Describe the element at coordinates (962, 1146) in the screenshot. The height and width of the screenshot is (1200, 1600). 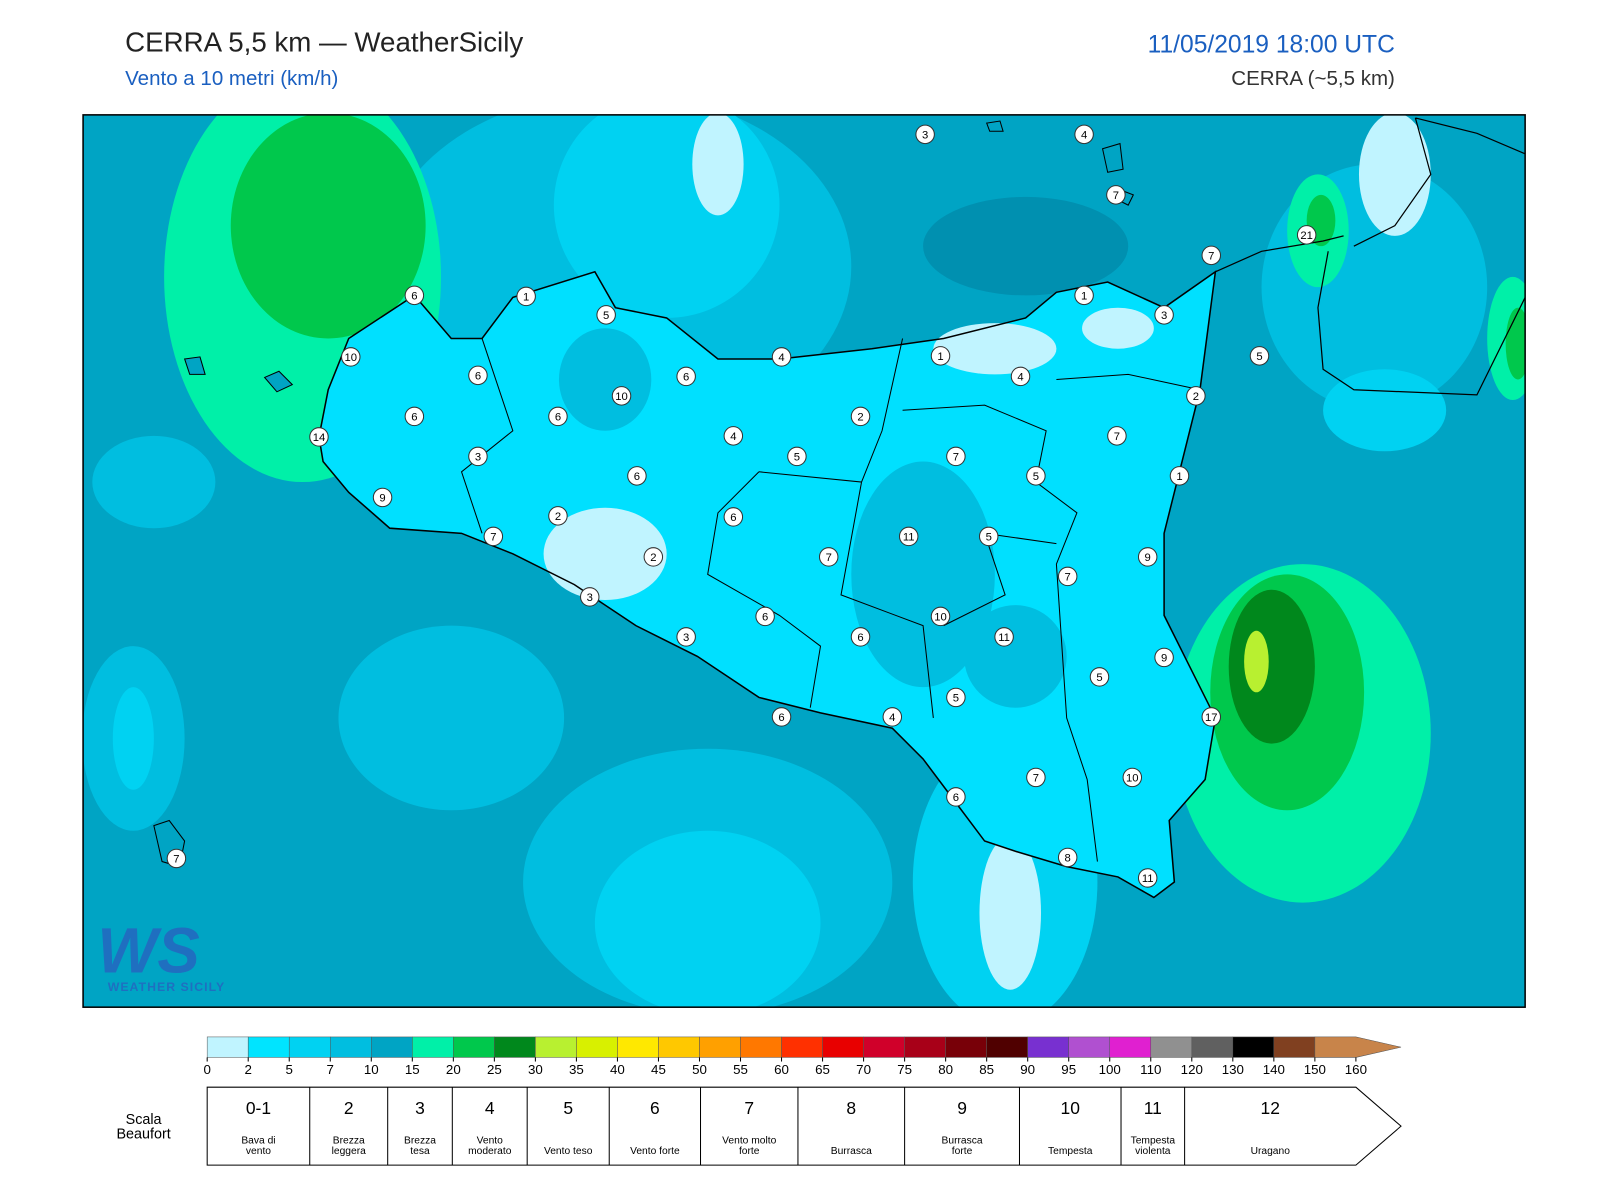
I see `beaufort-label: Burrasca forte` at that location.